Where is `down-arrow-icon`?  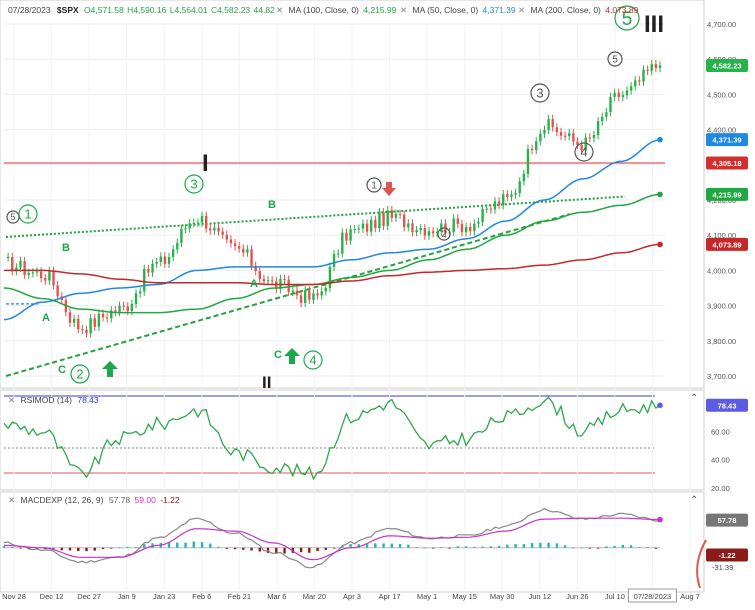
down-arrow-icon is located at coordinates (389, 189).